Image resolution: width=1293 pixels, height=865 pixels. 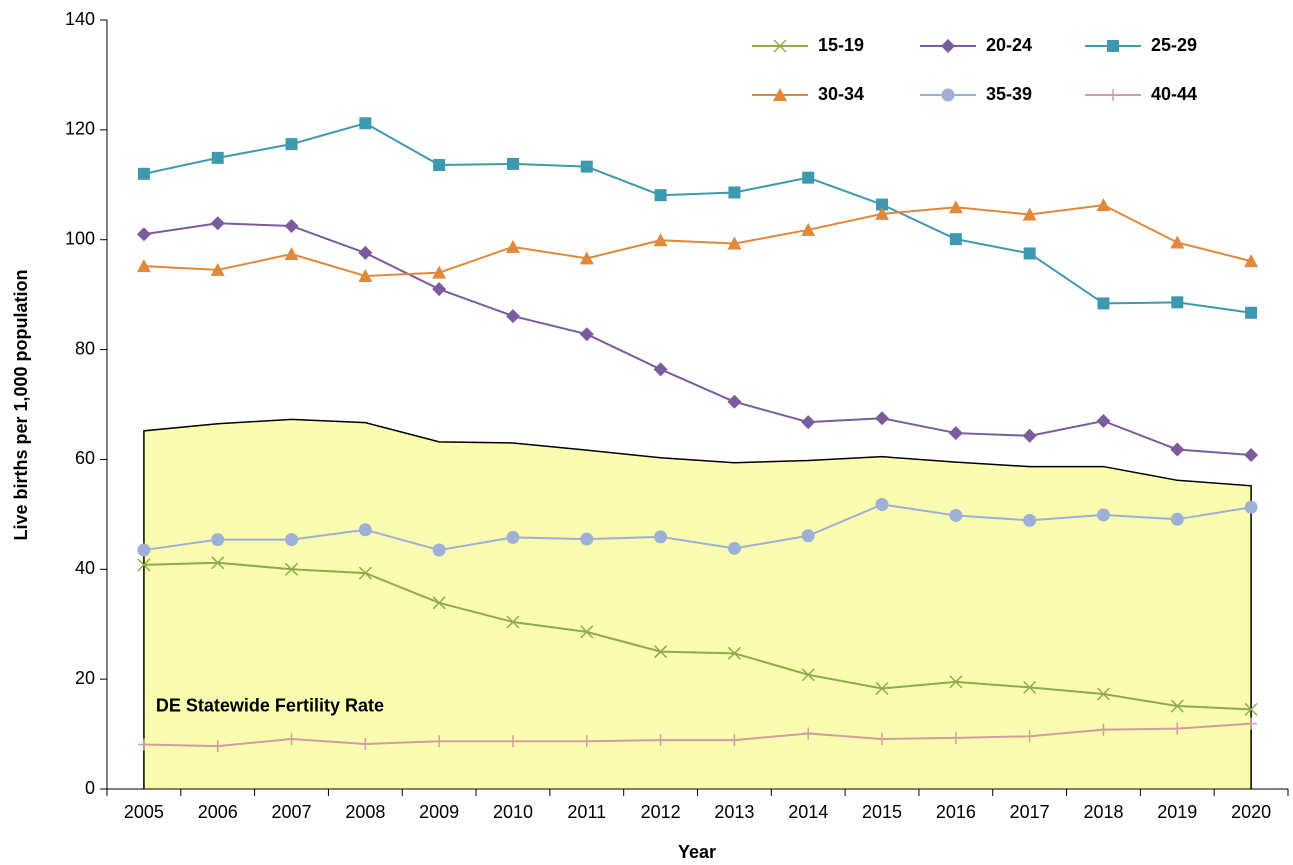 What do you see at coordinates (586, 812) in the screenshot?
I see `x-tick-label: 2011` at bounding box center [586, 812].